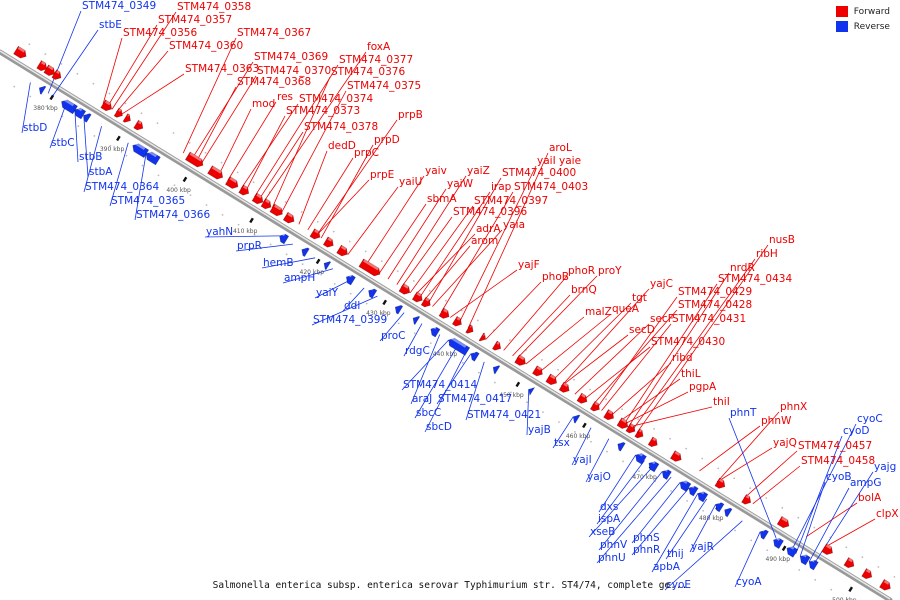 This screenshot has height=600, width=900. Describe the element at coordinates (639, 298) in the screenshot. I see `gene-label-fwd-44: tgt` at that location.